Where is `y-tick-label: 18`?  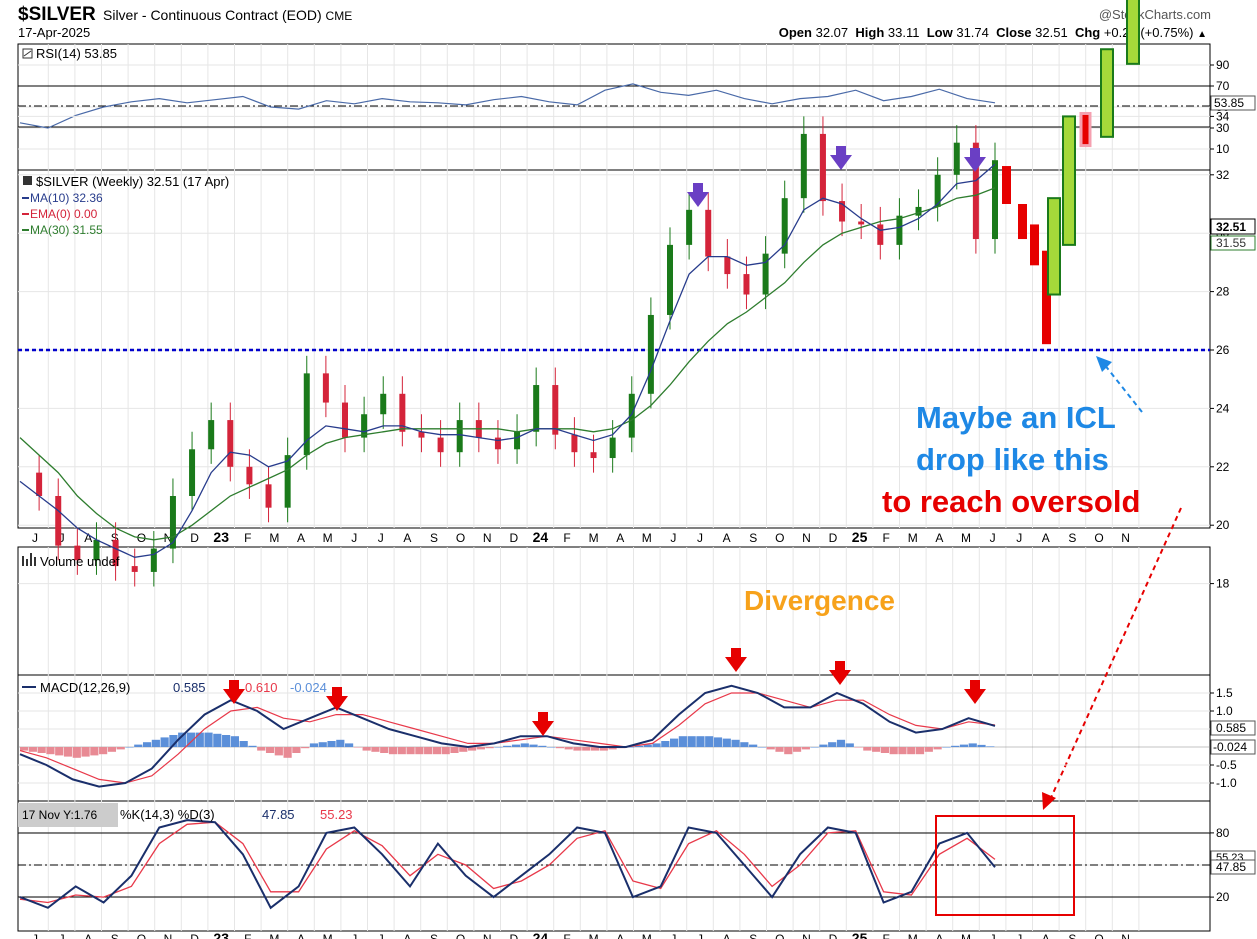 y-tick-label: 18 is located at coordinates (1223, 584).